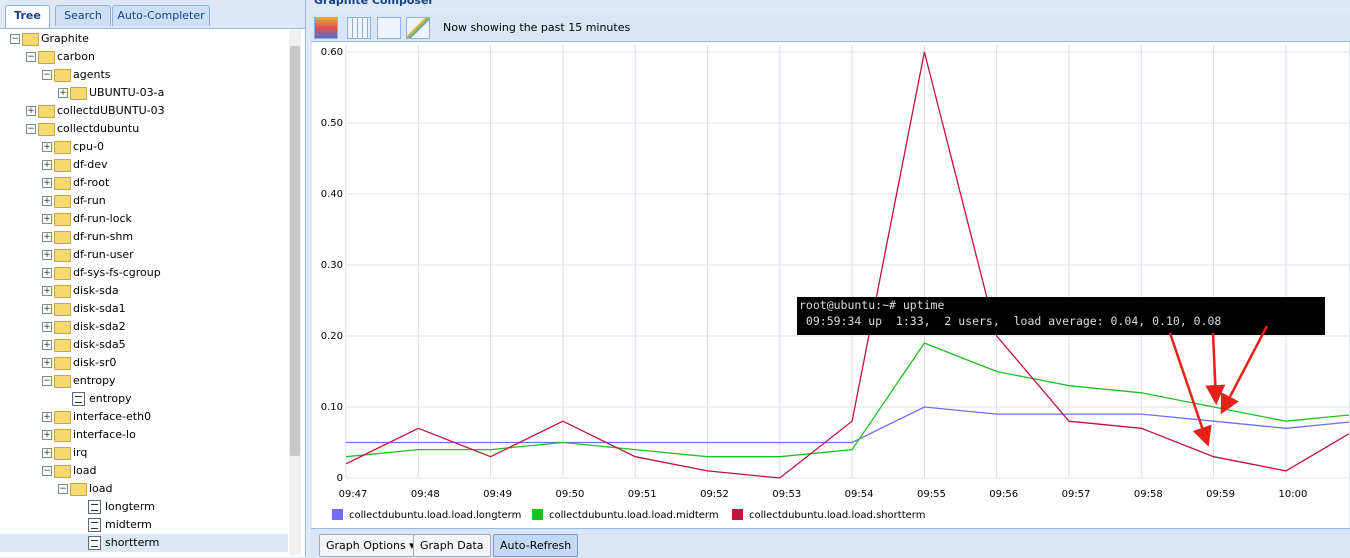 The width and height of the screenshot is (1350, 558). Describe the element at coordinates (872, 305) in the screenshot. I see `terminal-line: root@ubuntu:~# uptime` at that location.